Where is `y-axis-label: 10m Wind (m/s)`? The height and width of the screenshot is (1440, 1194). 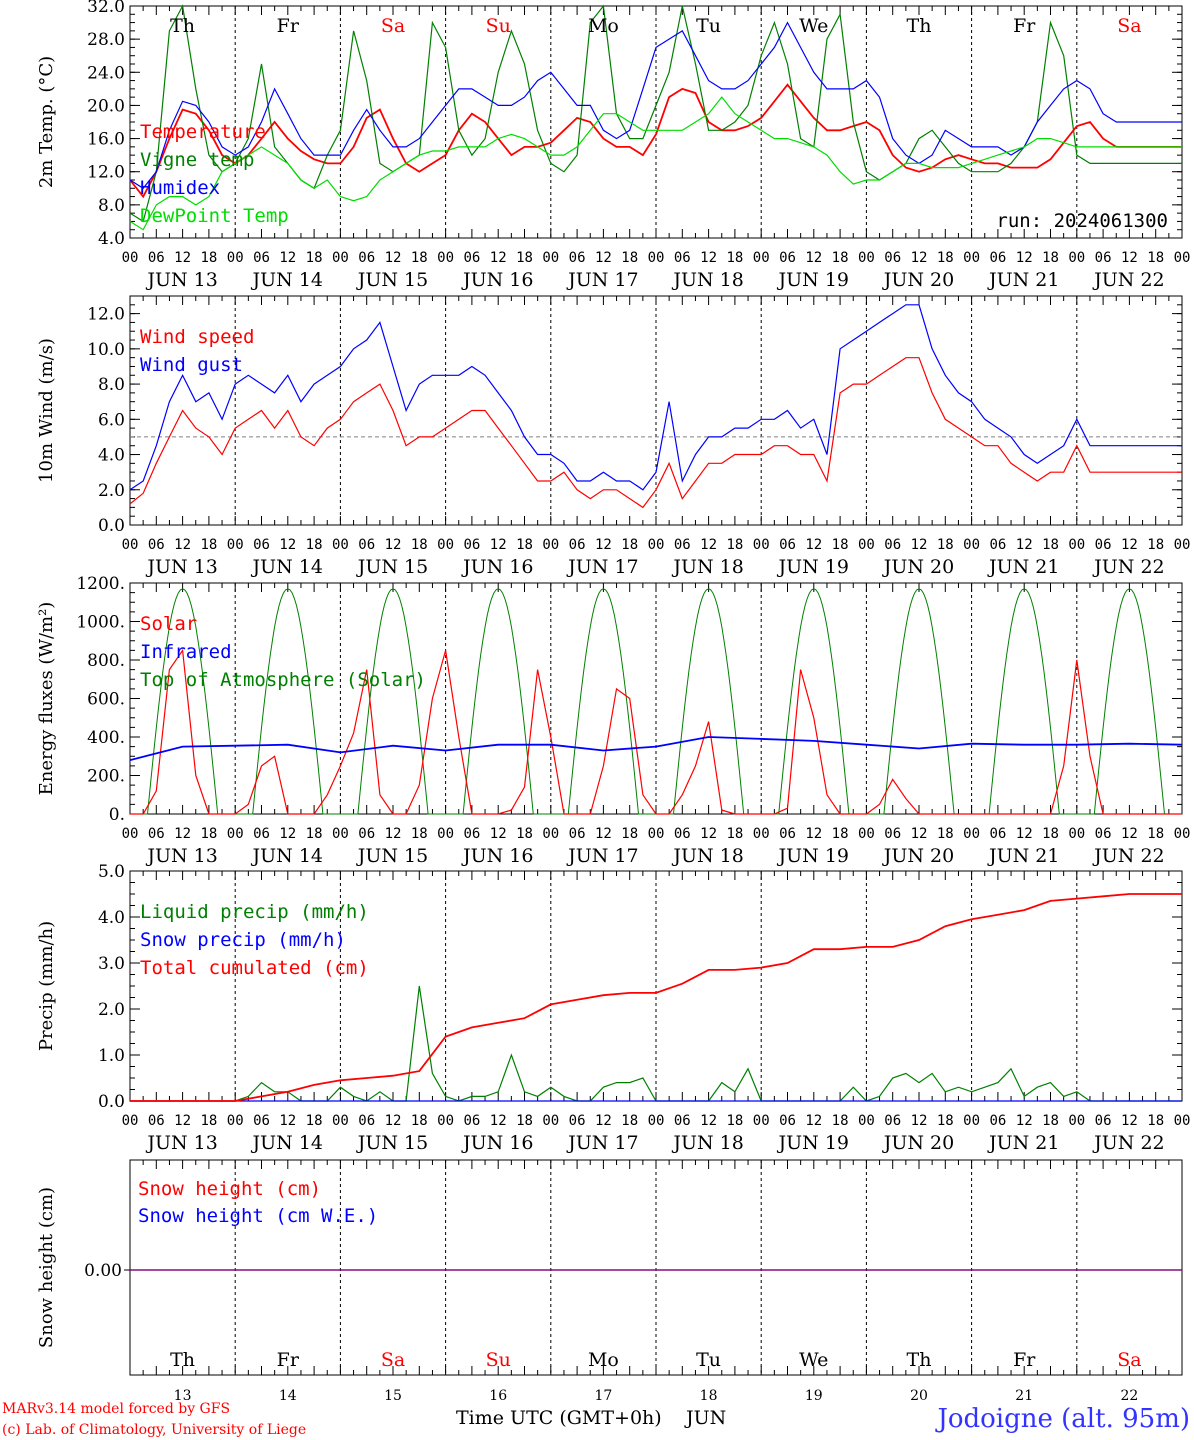 y-axis-label: 10m Wind (m/s) is located at coordinates (46, 410).